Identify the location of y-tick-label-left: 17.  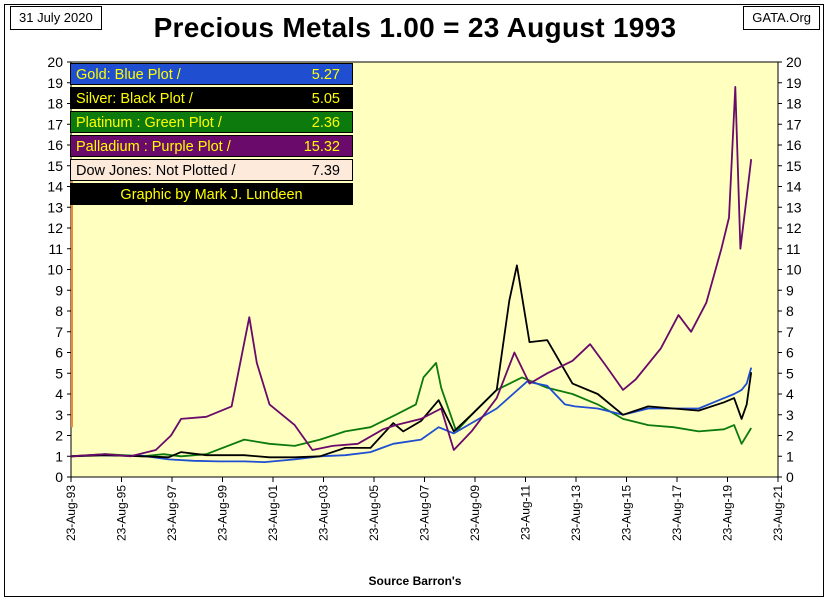
(55, 124).